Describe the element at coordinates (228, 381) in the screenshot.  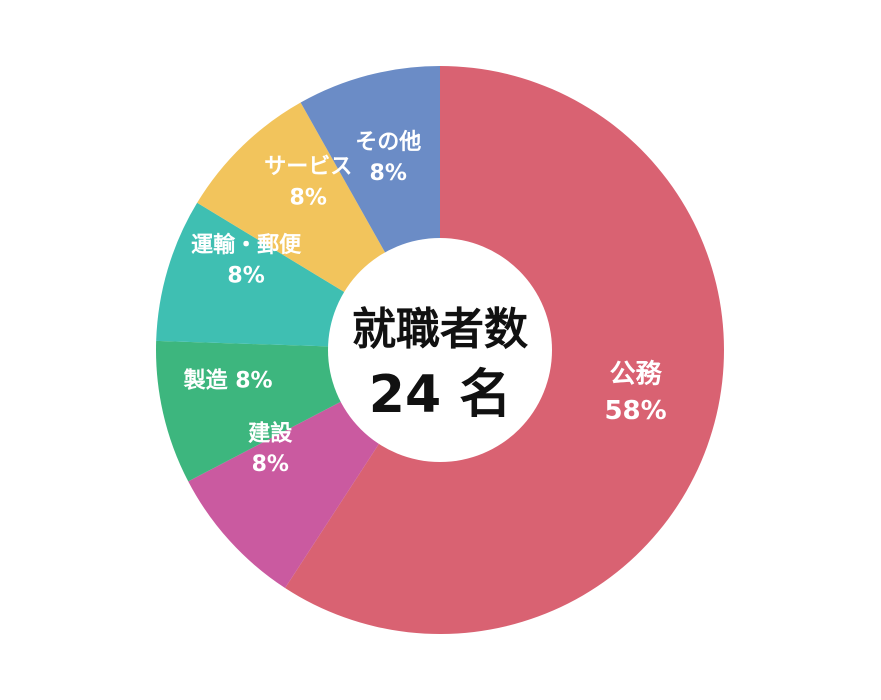
I see `slice-label-2: 製造 8%` at that location.